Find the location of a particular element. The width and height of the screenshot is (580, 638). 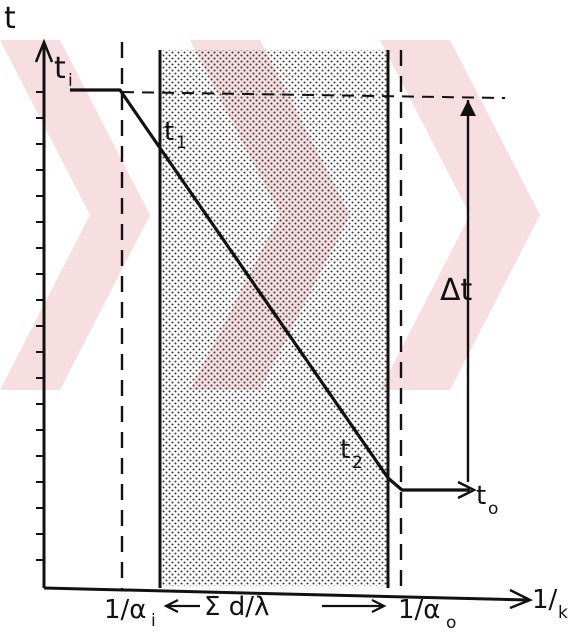

t1-subscript: 1 is located at coordinates (181, 143).